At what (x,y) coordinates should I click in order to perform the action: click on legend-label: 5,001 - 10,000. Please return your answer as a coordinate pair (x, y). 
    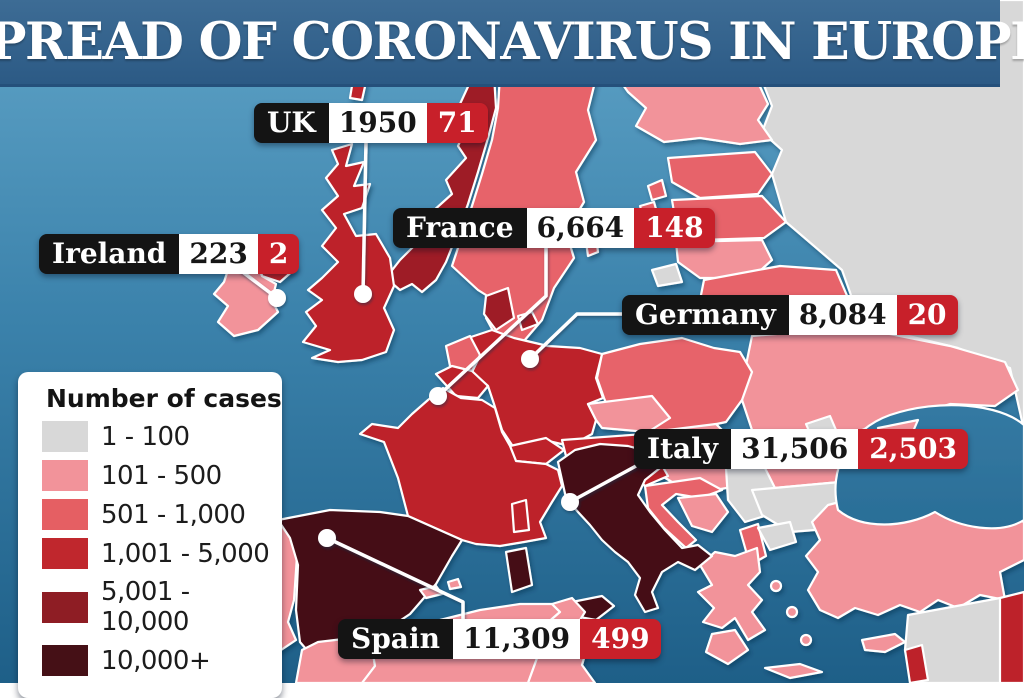
    Looking at the image, I should click on (145, 607).